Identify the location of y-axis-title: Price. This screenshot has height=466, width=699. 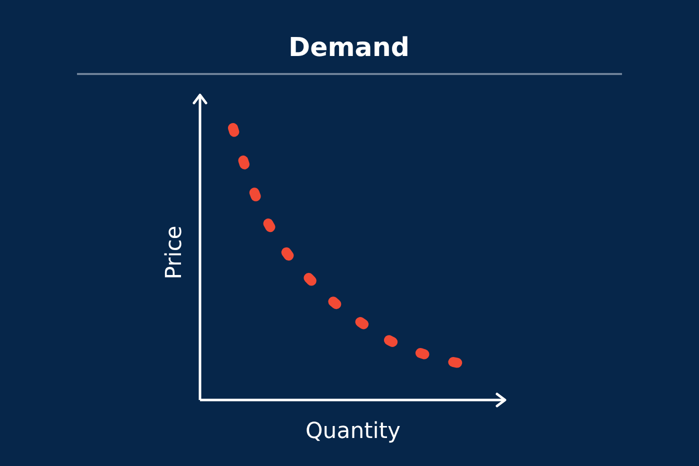
(174, 253).